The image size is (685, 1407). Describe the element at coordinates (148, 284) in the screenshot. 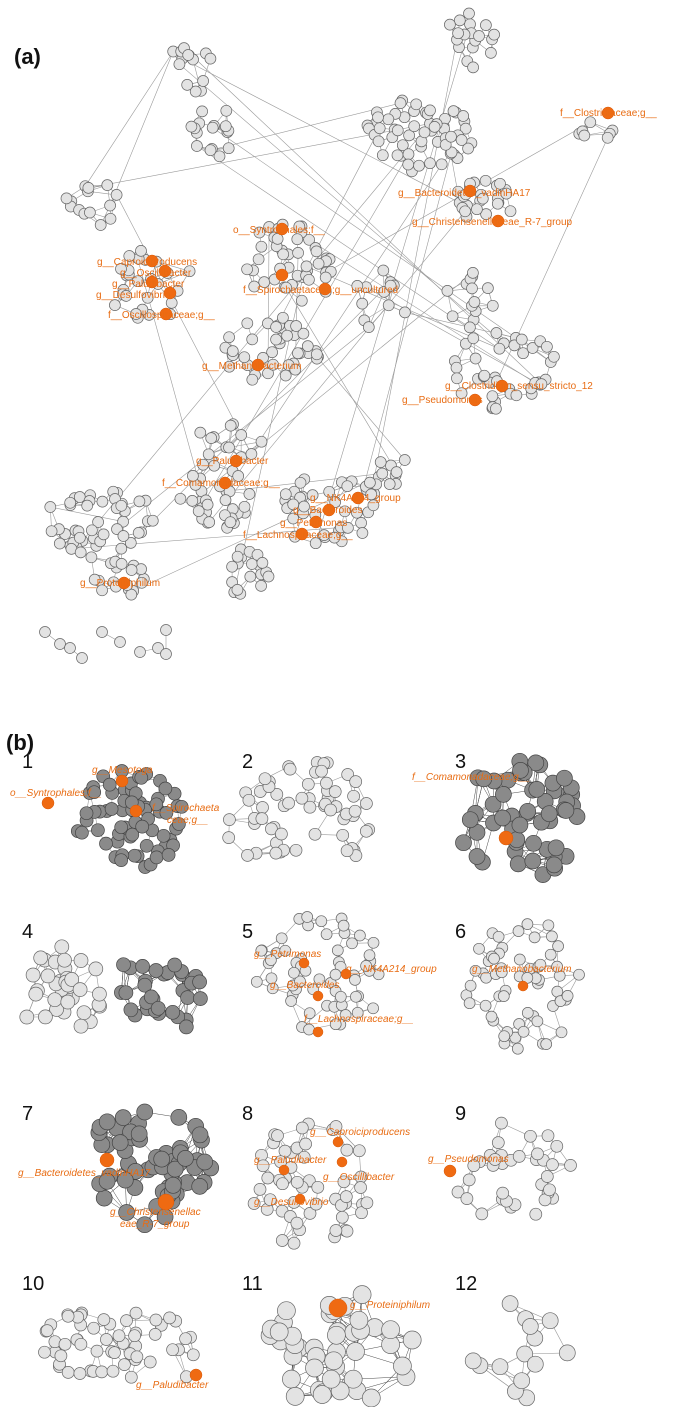

I see `hl-label: g__Paludibacter` at that location.